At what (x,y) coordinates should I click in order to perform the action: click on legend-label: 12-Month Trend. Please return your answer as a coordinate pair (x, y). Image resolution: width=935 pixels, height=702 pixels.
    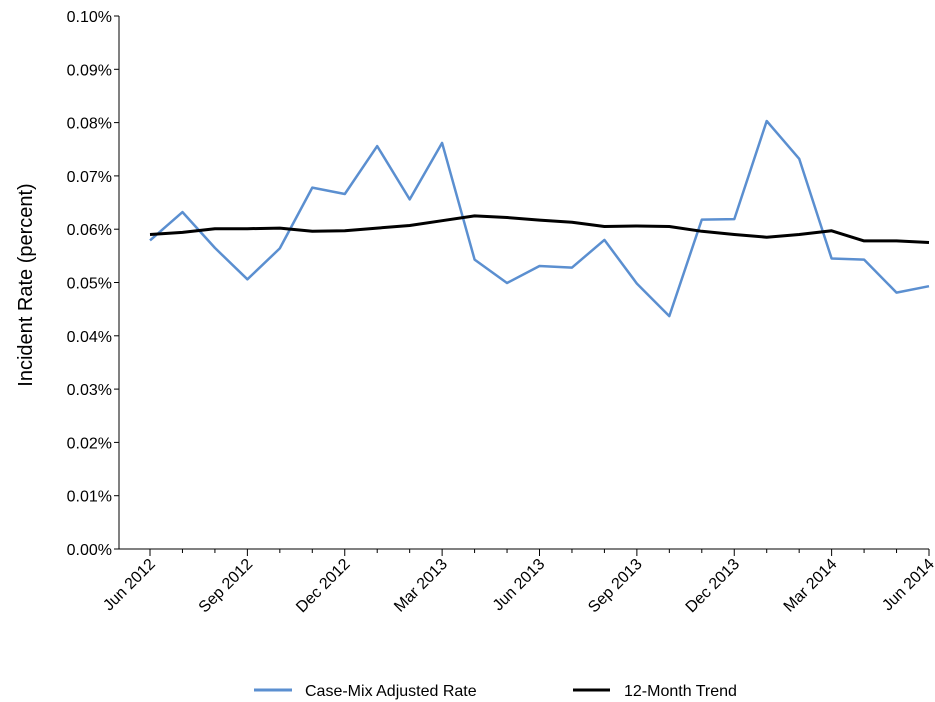
    Looking at the image, I should click on (680, 691).